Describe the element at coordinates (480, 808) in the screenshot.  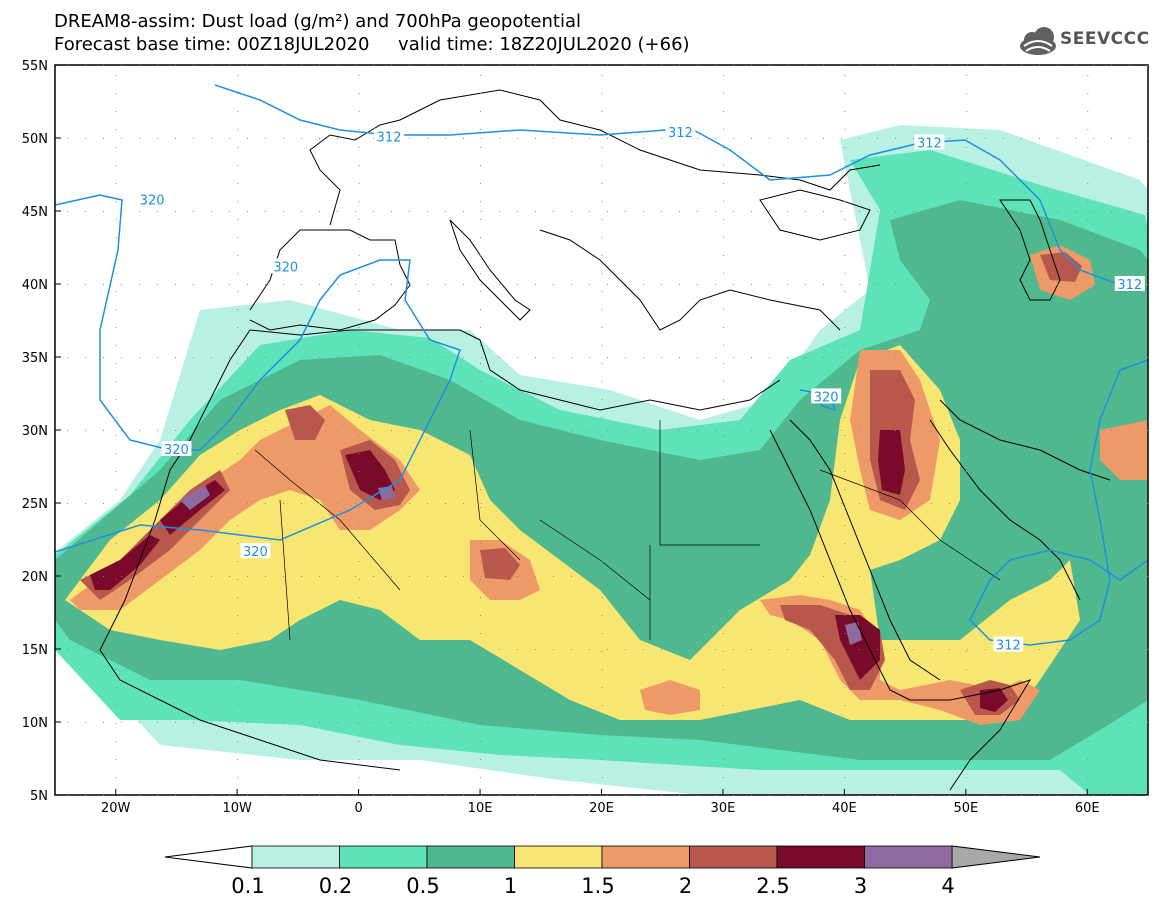
I see `lon-tick-label: 10E` at that location.